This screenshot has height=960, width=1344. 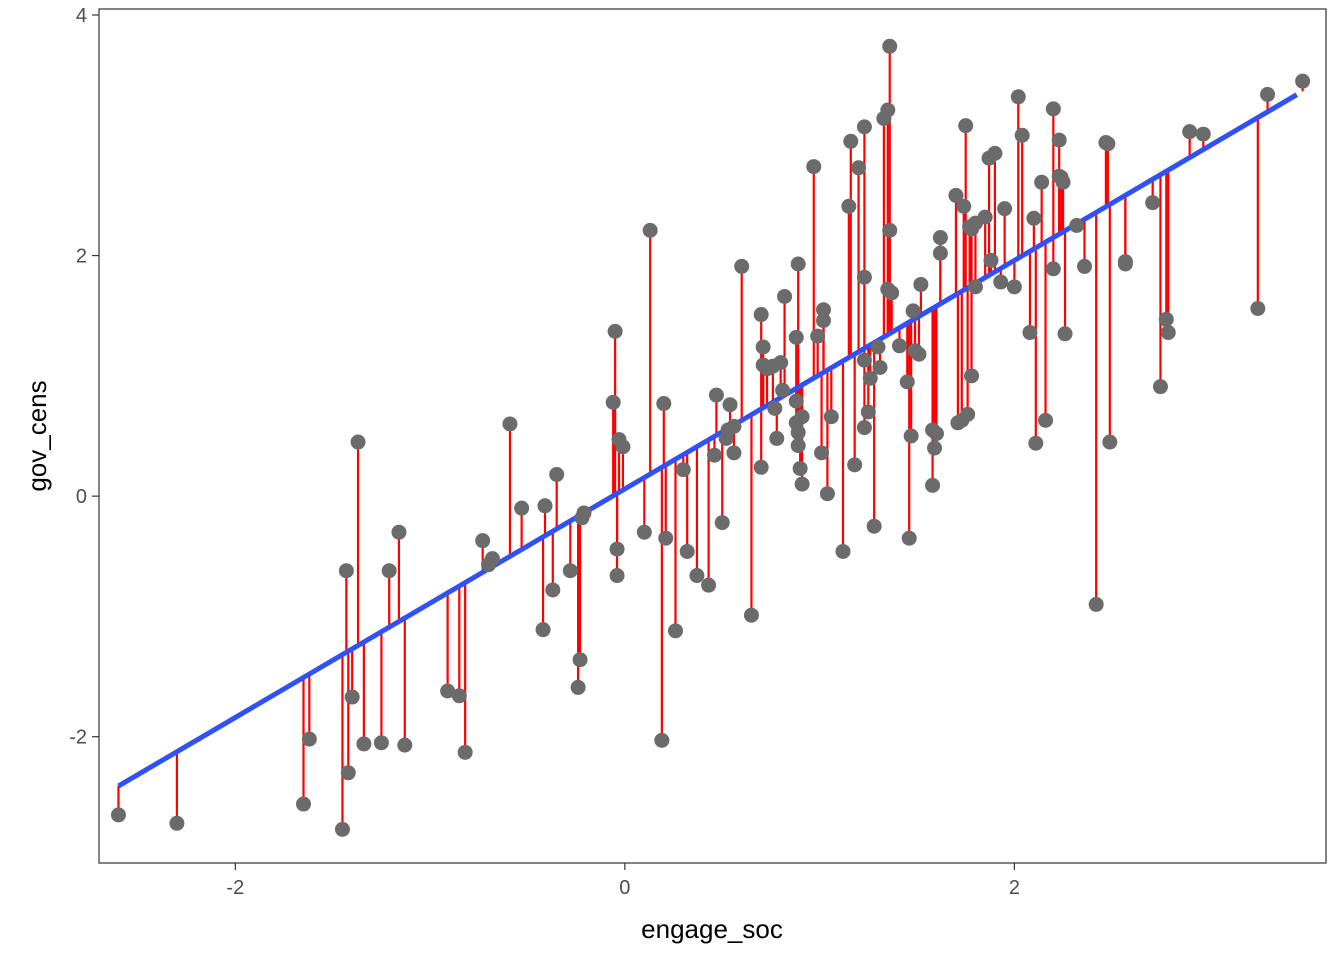 I want to click on x-tick-label: 0, so click(x=624, y=888).